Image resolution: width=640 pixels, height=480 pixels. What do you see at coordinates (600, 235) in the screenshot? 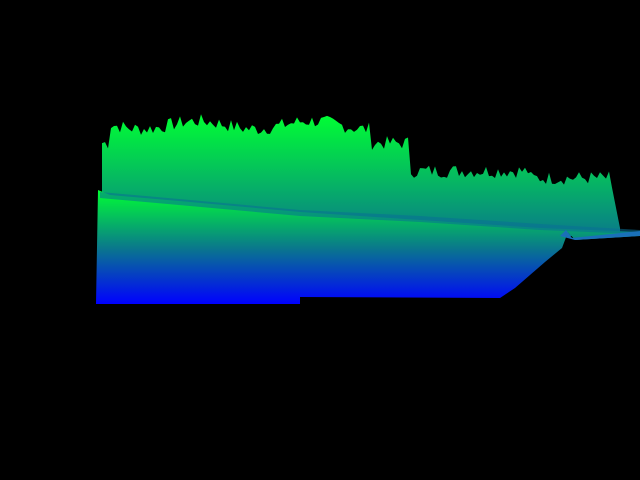
I see `terrain-right-tail` at bounding box center [600, 235].